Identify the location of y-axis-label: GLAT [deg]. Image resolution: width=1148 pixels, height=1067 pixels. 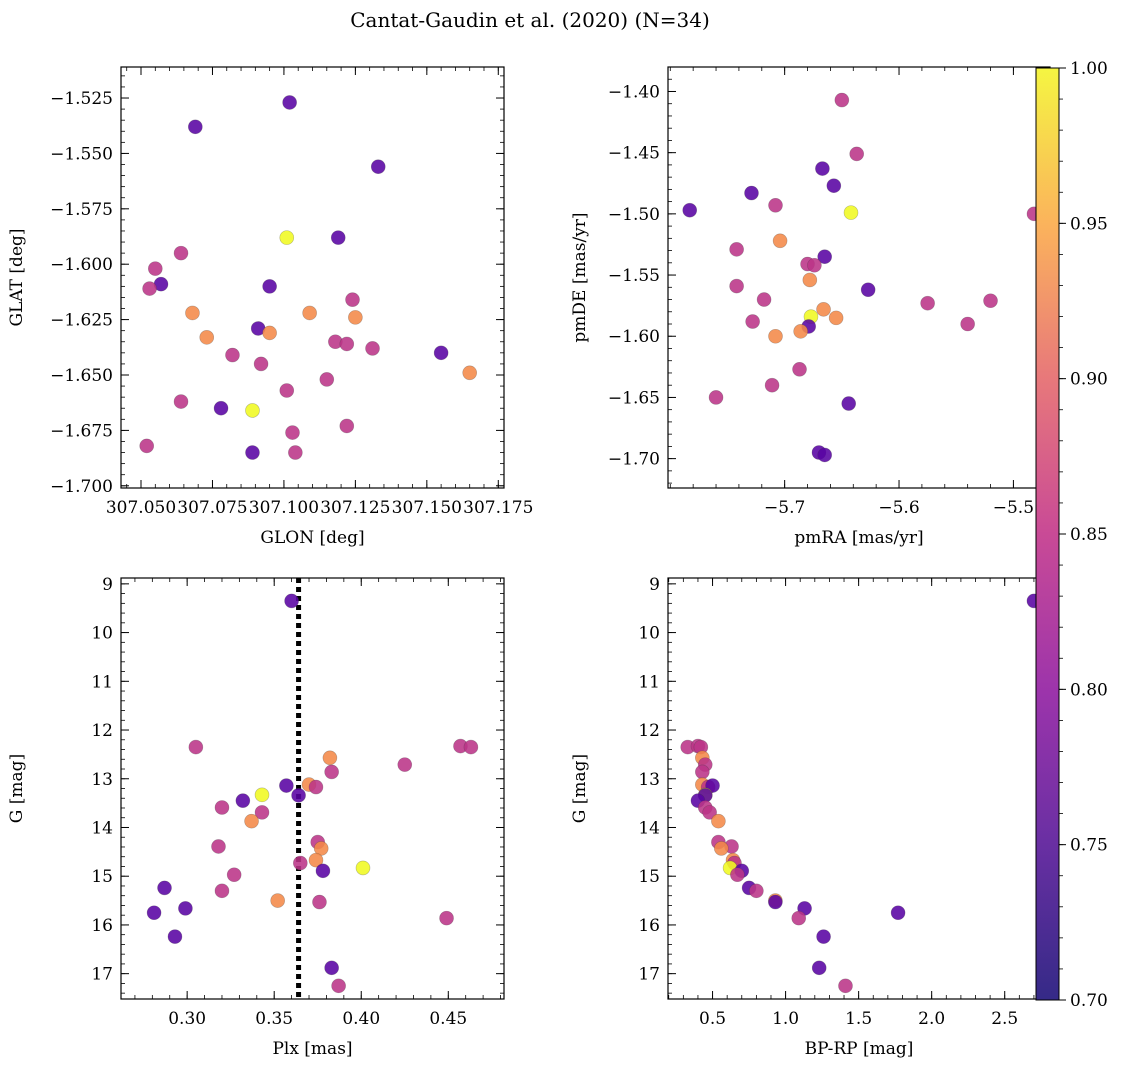
(17, 277).